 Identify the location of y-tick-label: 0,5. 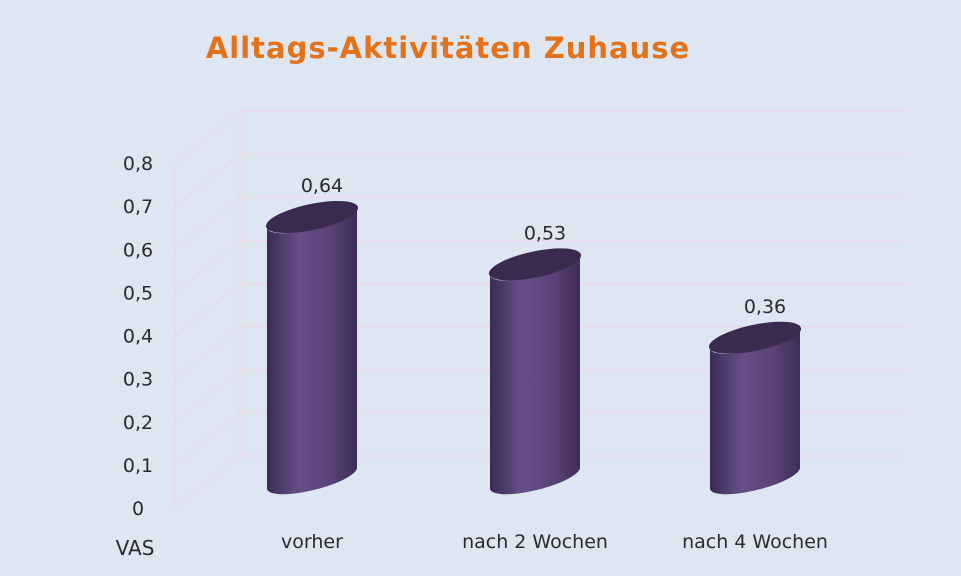
(138, 293).